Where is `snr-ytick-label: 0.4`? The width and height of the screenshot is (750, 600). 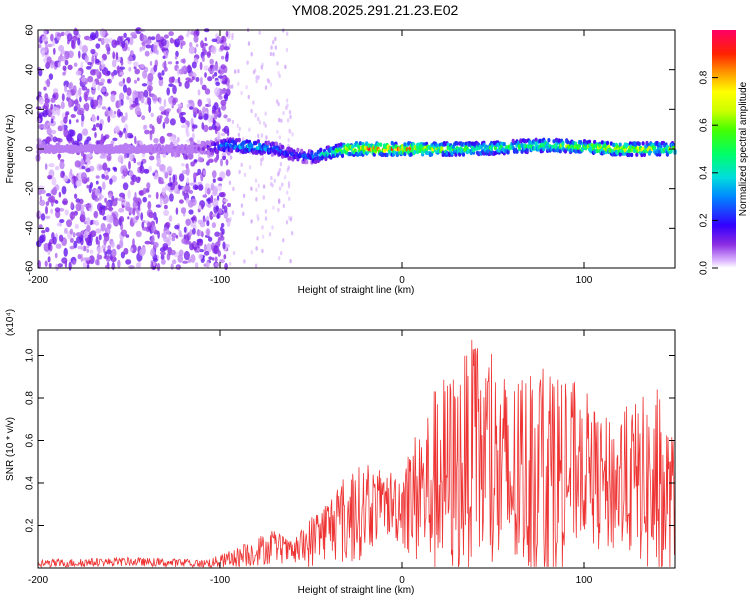
snr-ytick-label: 0.4 is located at coordinates (30, 483).